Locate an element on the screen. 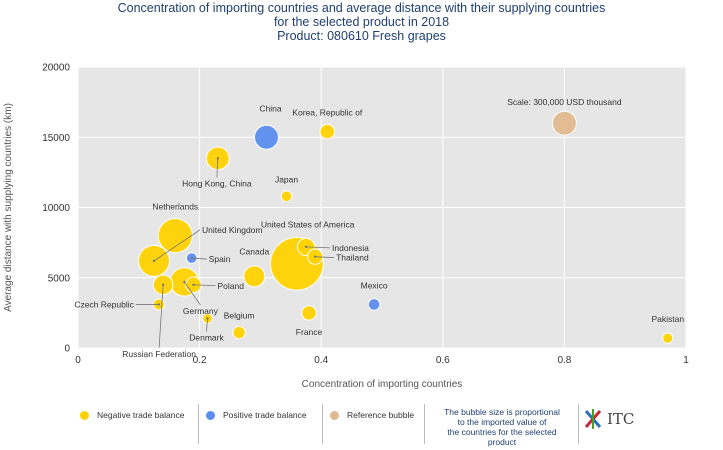  x-tick-label: 0.8 is located at coordinates (564, 360).